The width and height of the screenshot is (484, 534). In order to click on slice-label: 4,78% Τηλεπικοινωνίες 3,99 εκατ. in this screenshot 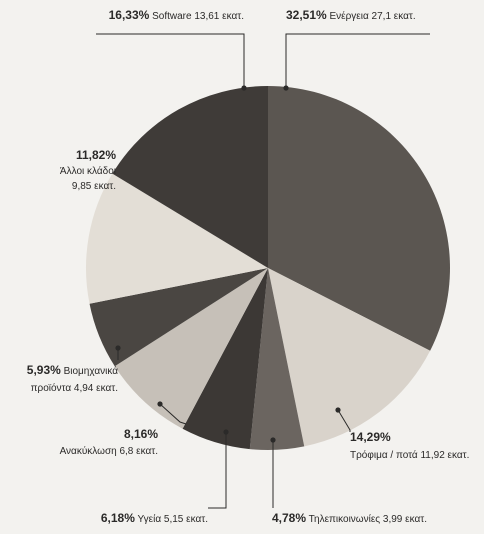, I will do `click(349, 518)`.